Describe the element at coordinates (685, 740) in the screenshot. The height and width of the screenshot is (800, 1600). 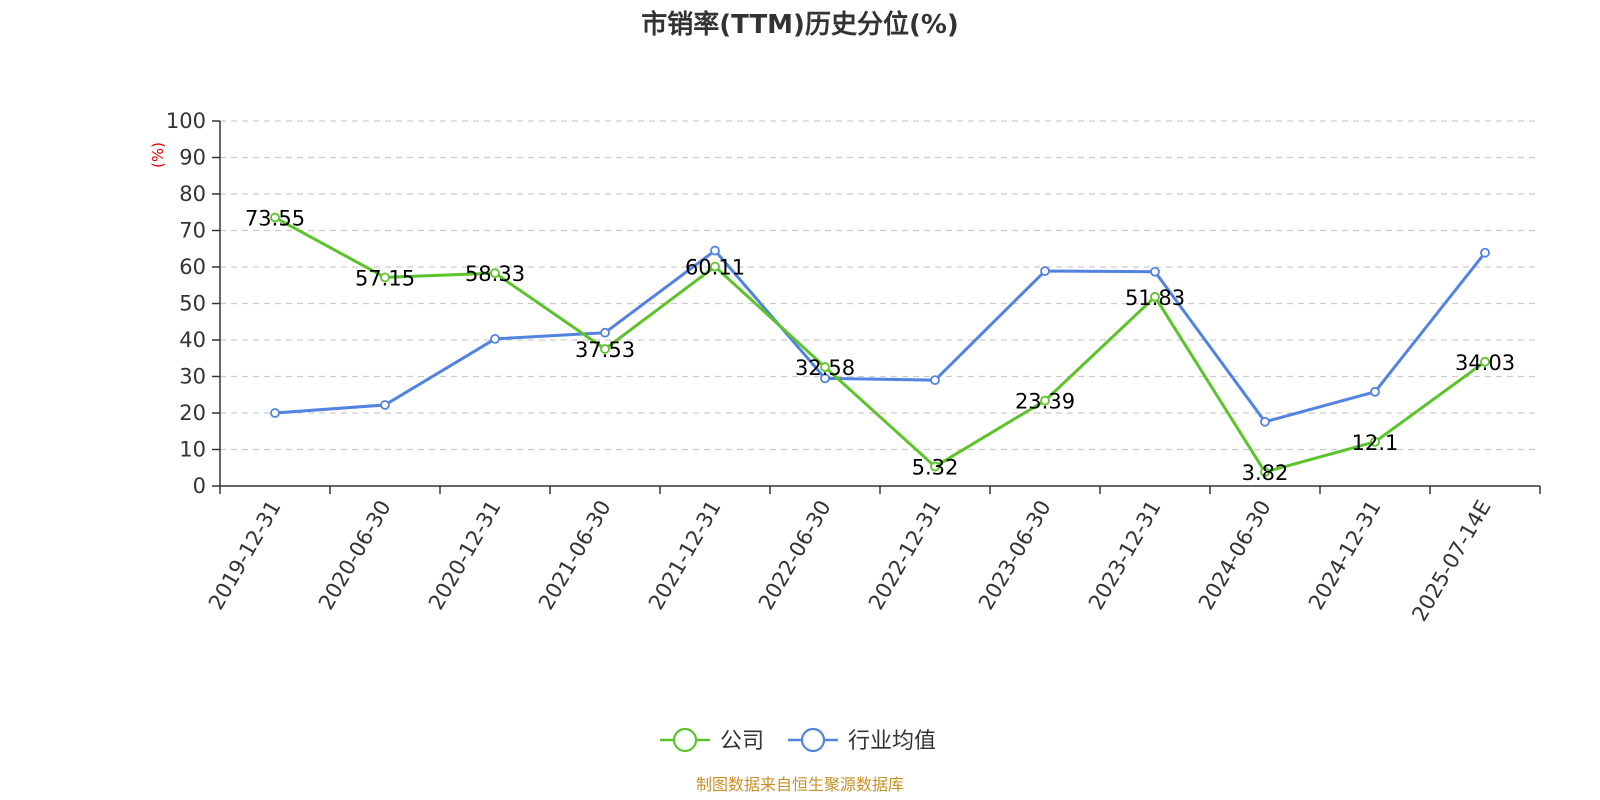
I see `legend-marker-company` at that location.